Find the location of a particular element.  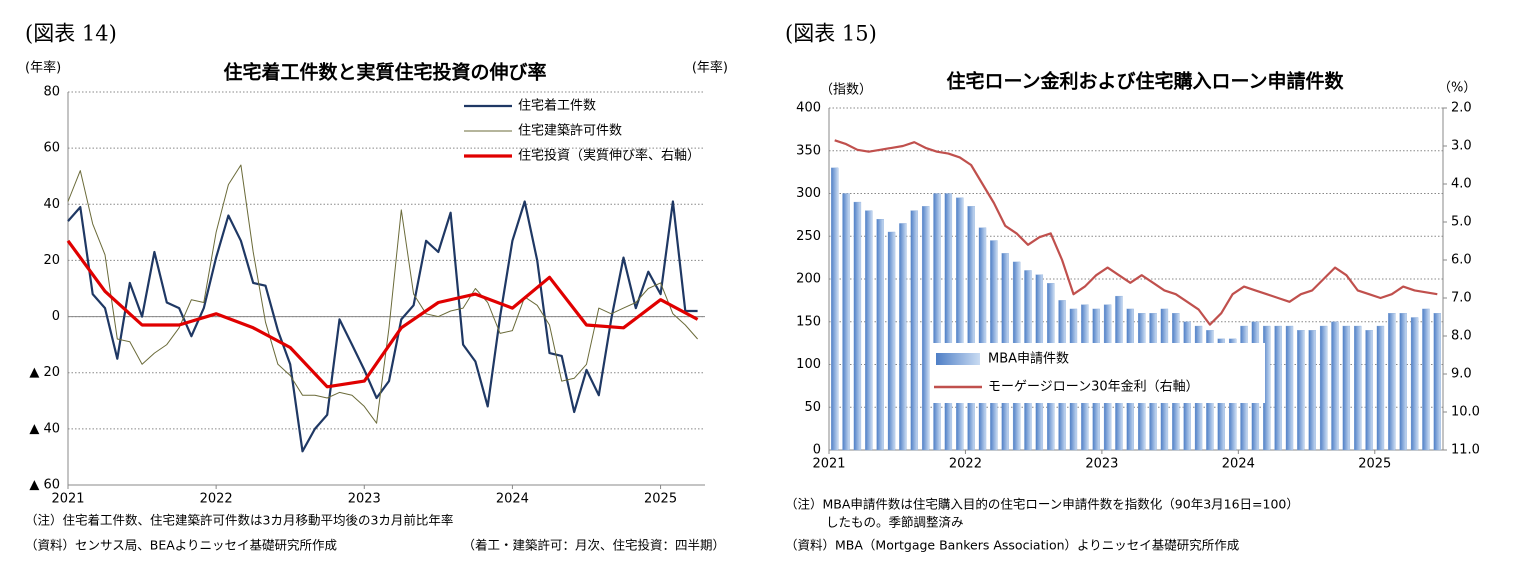

y-tick-label: ▲ 40 is located at coordinates (44, 428).